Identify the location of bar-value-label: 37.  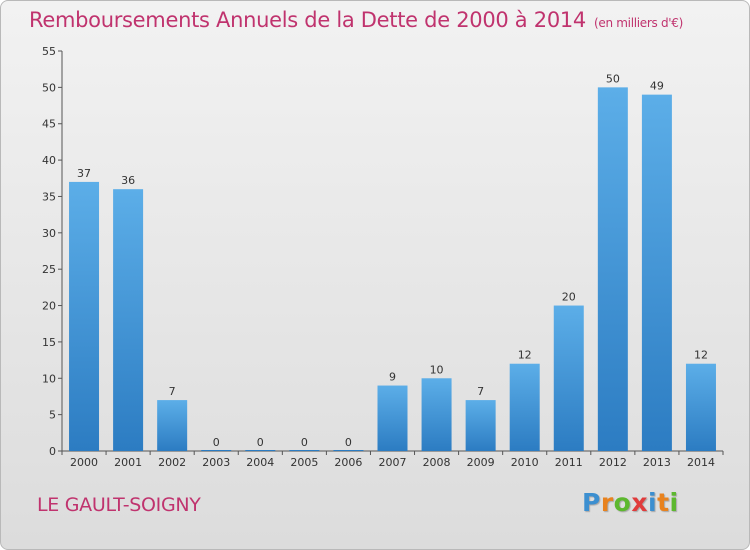
(84, 173).